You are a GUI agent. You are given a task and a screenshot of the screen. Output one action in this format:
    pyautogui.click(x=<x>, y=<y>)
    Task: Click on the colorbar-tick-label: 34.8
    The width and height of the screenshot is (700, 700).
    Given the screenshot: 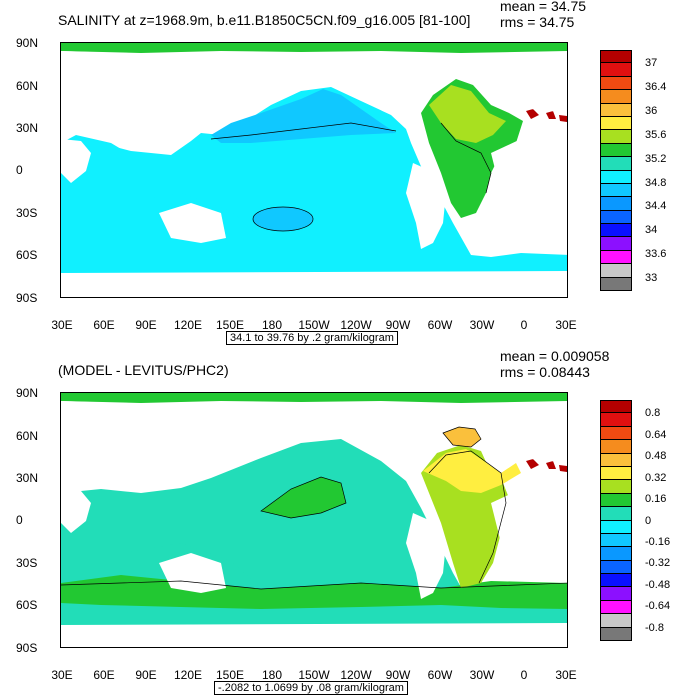 What is the action you would take?
    pyautogui.click(x=656, y=182)
    